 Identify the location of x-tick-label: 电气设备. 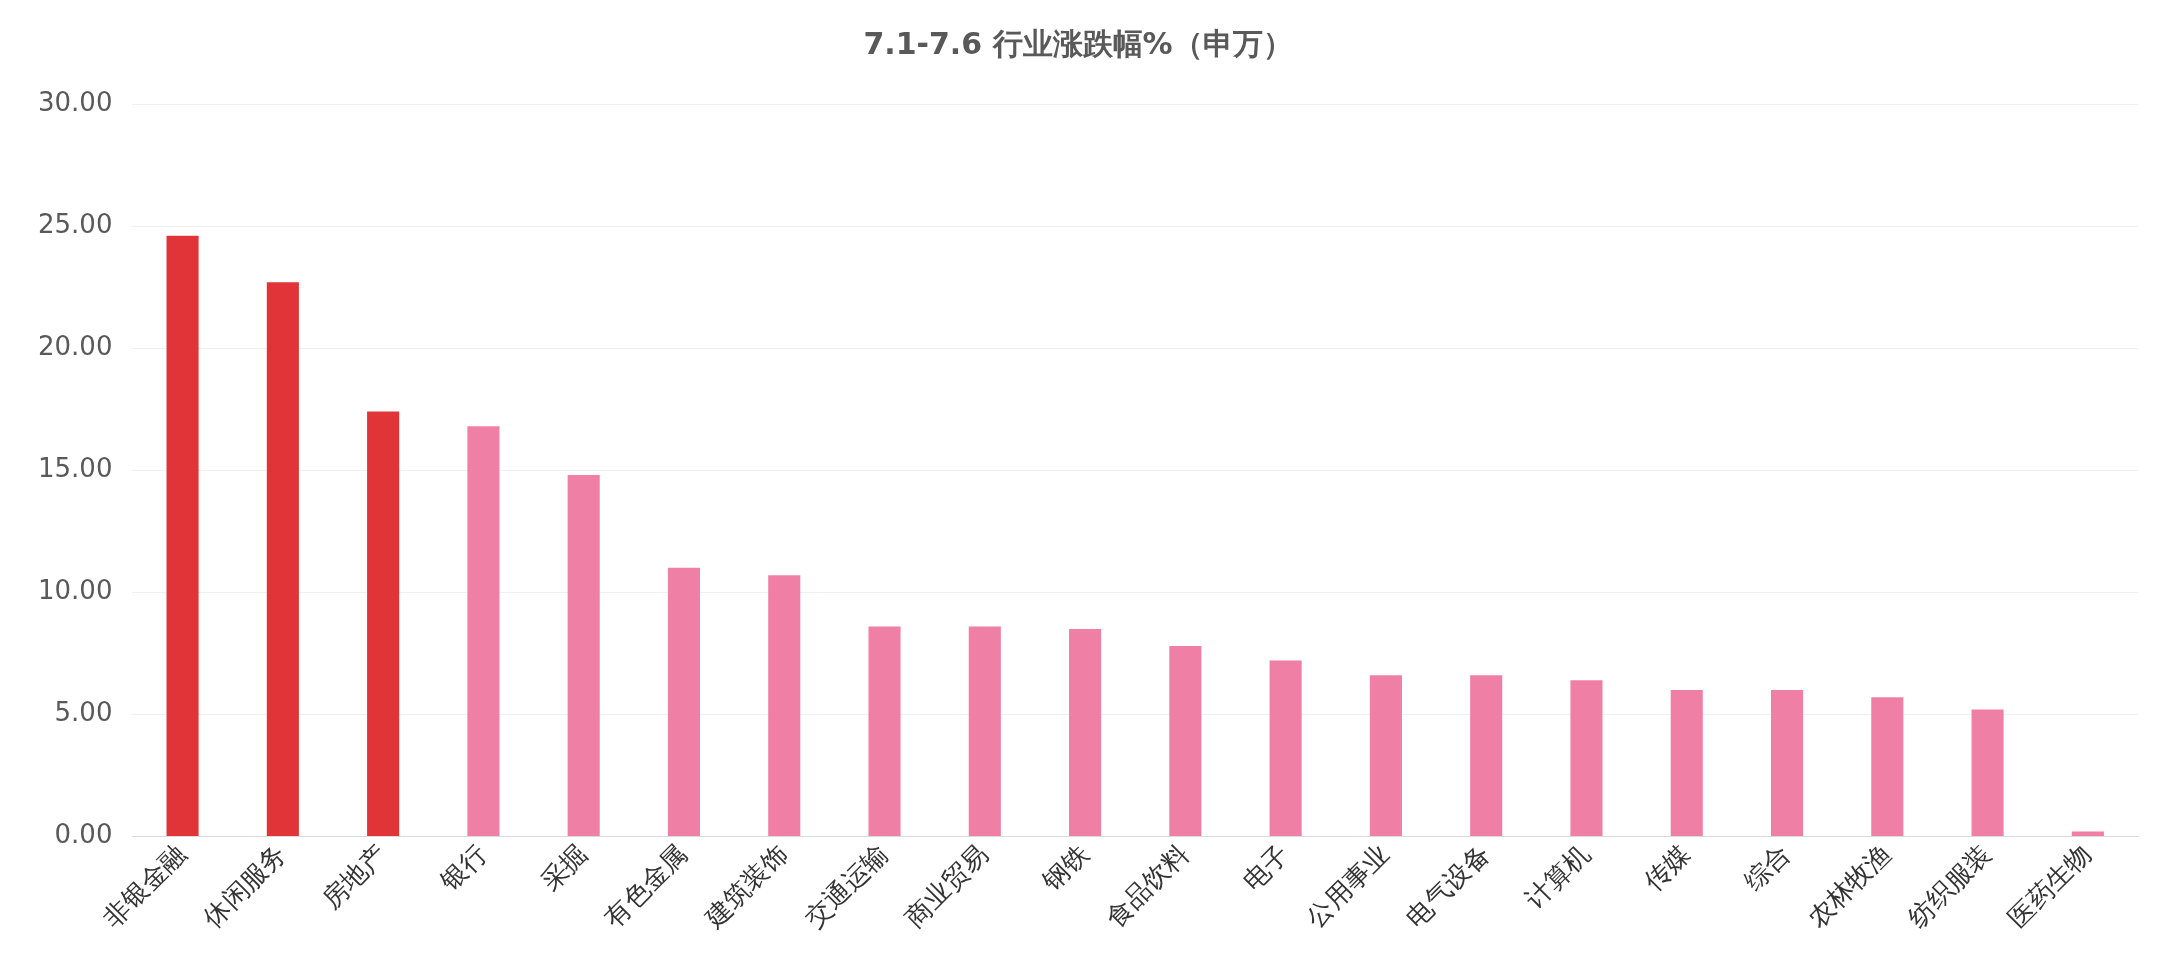
(1448, 886).